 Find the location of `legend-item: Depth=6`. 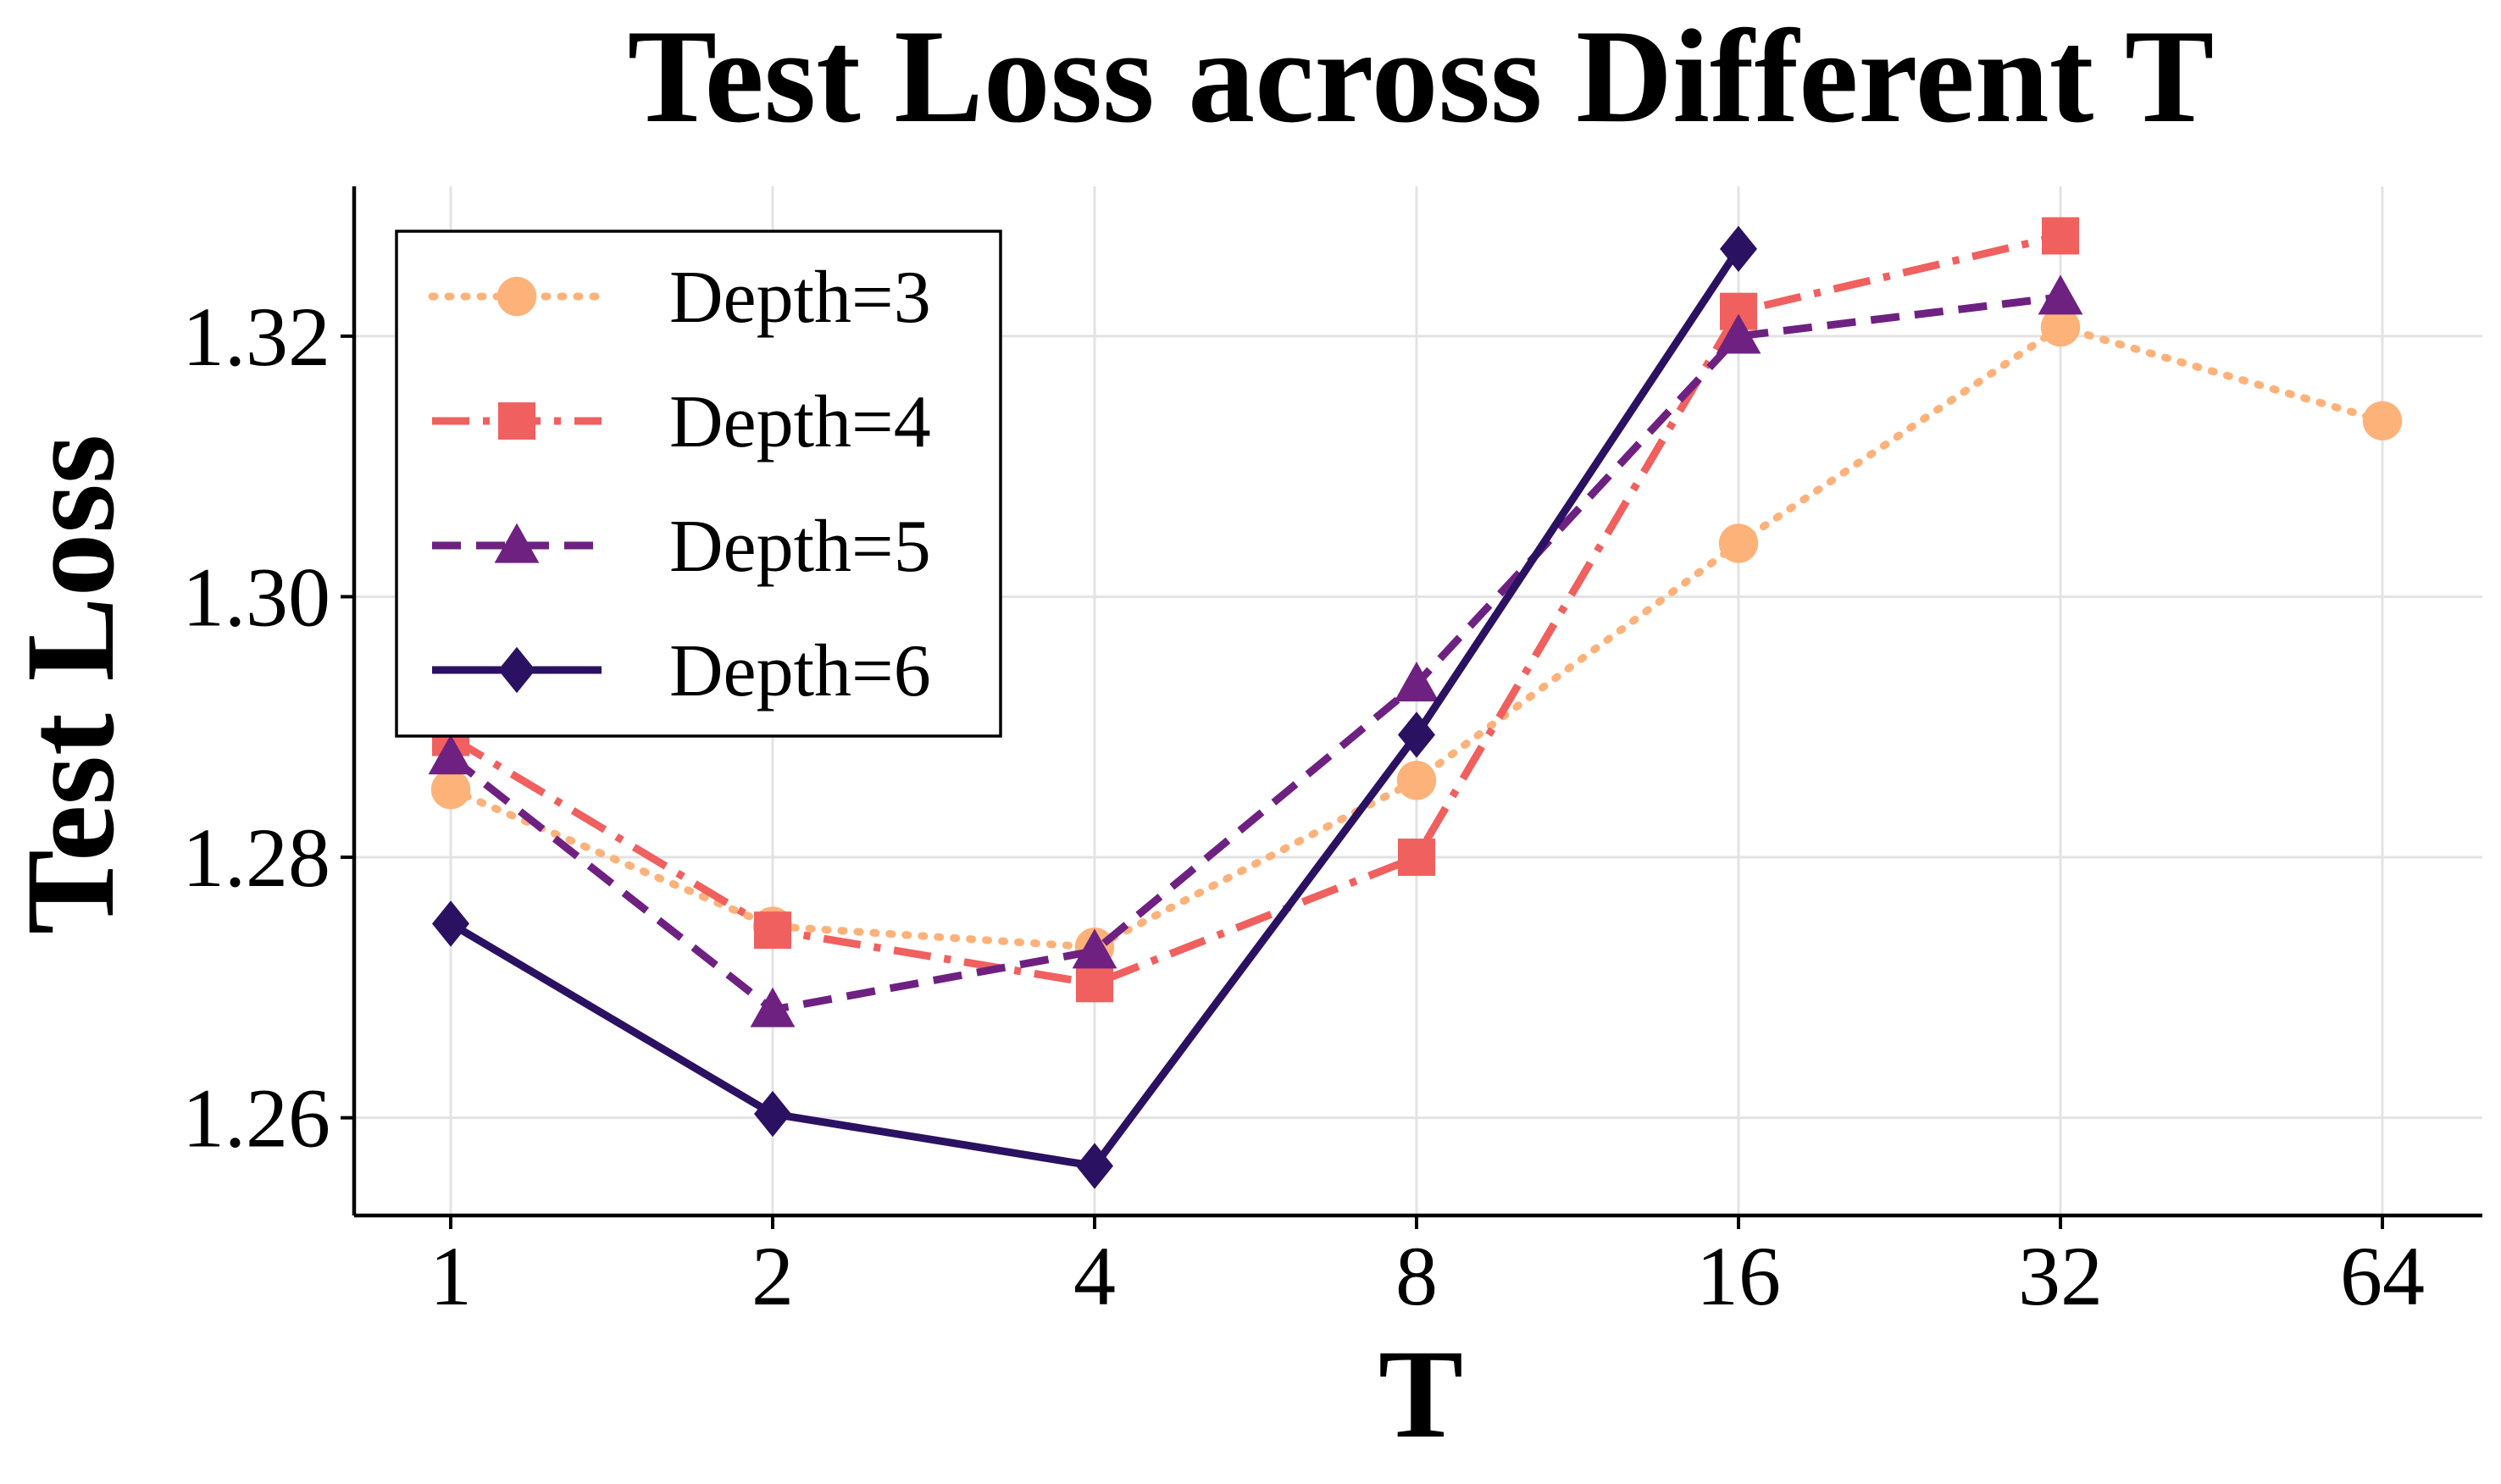

legend-item: Depth=6 is located at coordinates (681, 671).